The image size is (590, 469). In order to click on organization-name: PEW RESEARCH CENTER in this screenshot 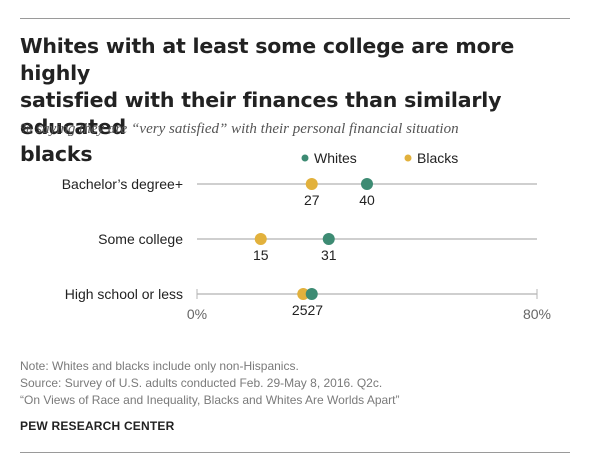, I will do `click(97, 426)`.